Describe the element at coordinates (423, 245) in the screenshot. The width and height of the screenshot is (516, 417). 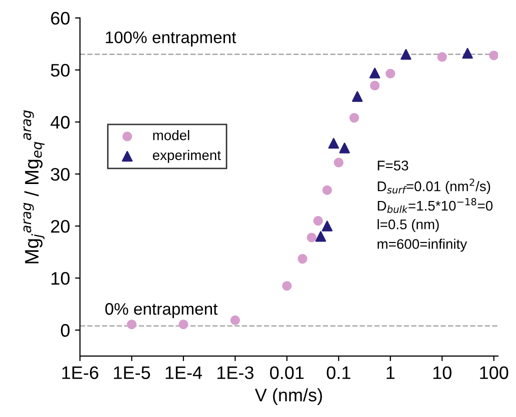
I see `annotation: m=600=infinity` at that location.